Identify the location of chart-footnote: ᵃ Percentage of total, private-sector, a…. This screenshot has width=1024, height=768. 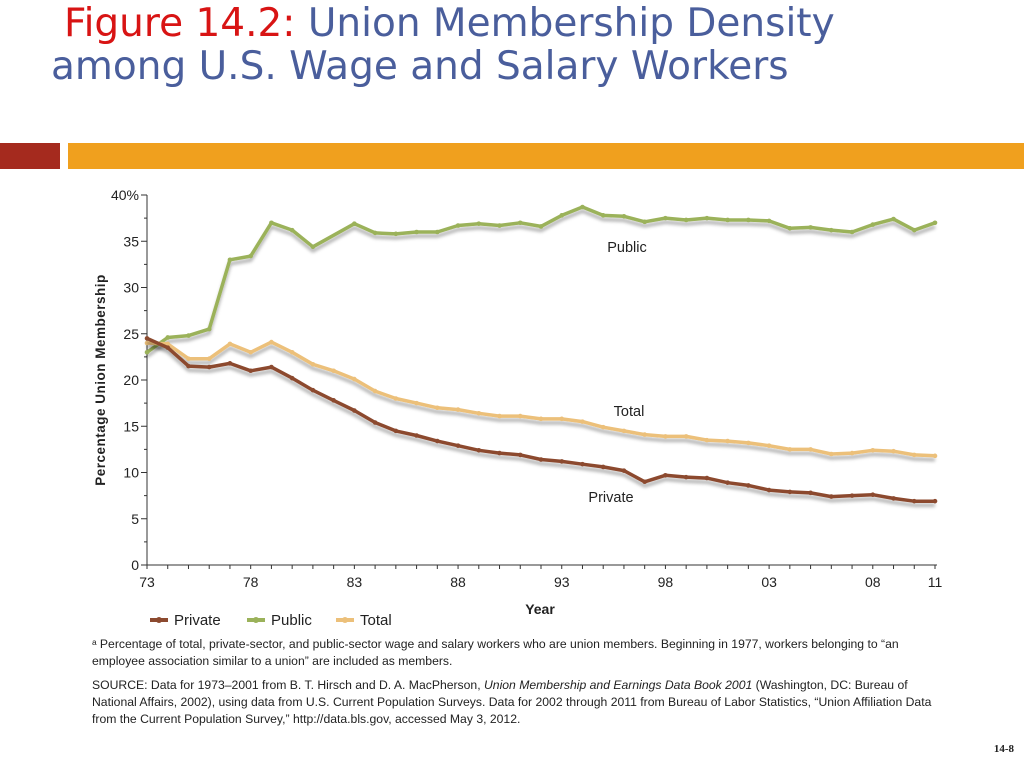
(495, 652).